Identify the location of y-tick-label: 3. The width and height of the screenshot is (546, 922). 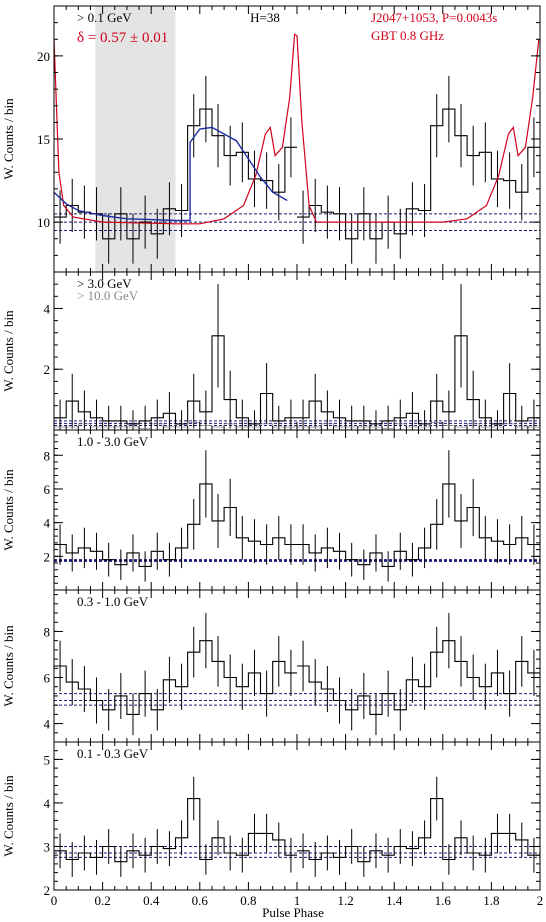
(47, 846).